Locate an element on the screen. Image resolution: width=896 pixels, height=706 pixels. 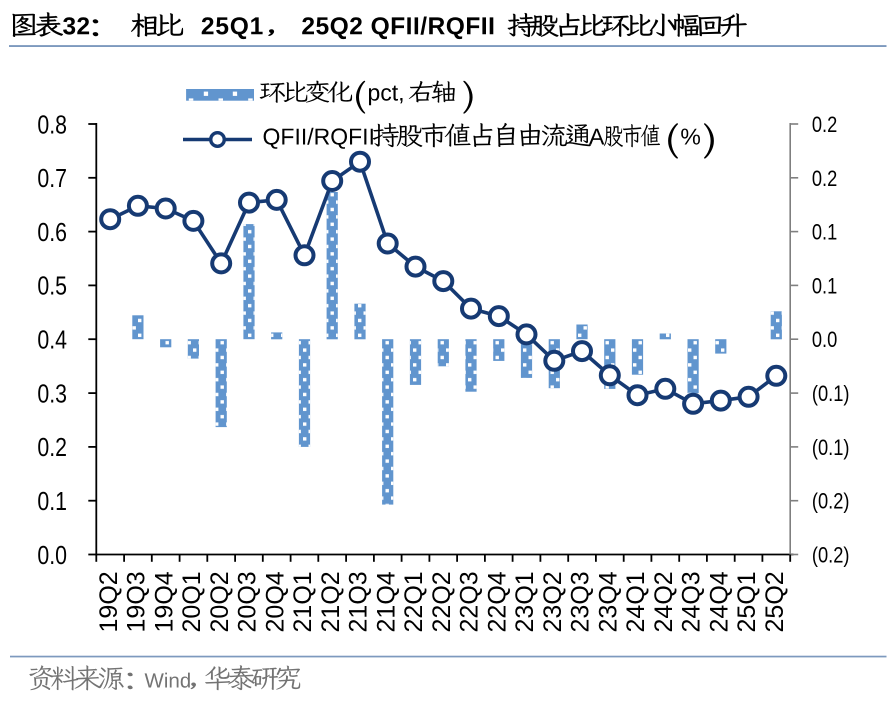
svg-text: 25Q2 is located at coordinates (775, 601).